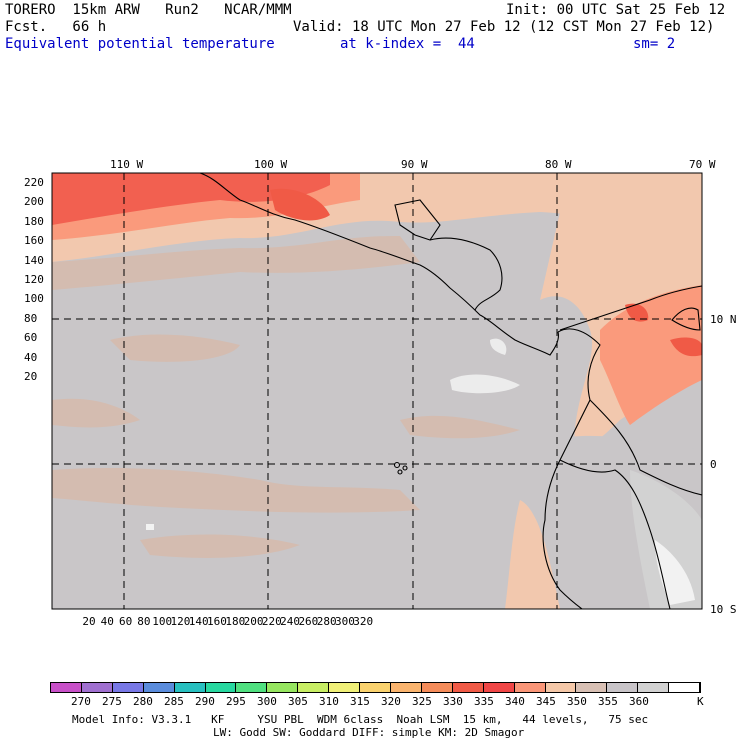 The width and height of the screenshot is (740, 741). I want to click on model-title: TORERO 15km ARW Run2 NCAR/MMM, so click(148, 10).